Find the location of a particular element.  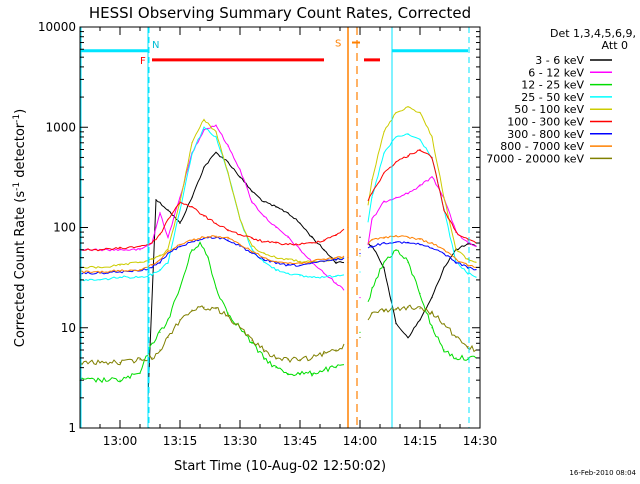

night-label: N is located at coordinates (155, 45).